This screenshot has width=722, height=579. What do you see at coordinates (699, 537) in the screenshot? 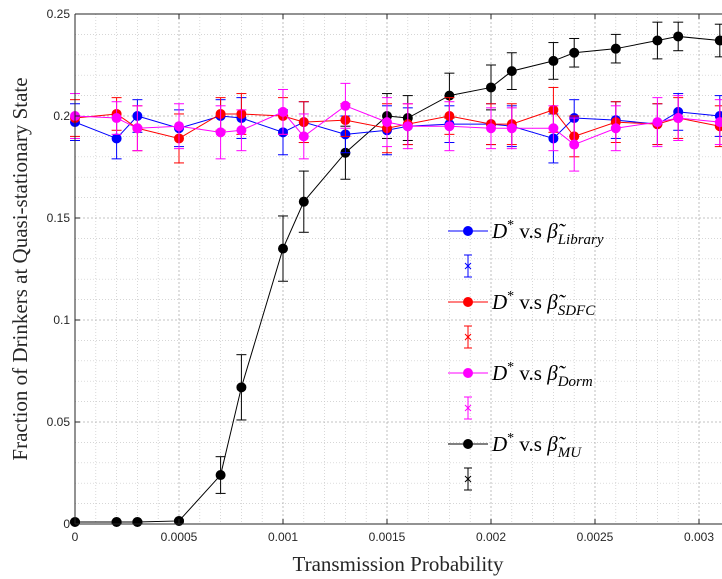
I see `x-tick-label: 0.003` at bounding box center [699, 537].